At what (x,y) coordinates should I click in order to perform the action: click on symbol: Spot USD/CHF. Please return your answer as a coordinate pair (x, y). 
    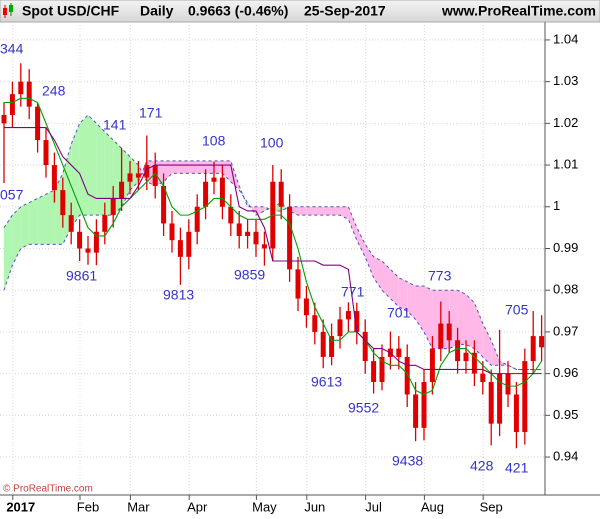
    Looking at the image, I should click on (71, 11).